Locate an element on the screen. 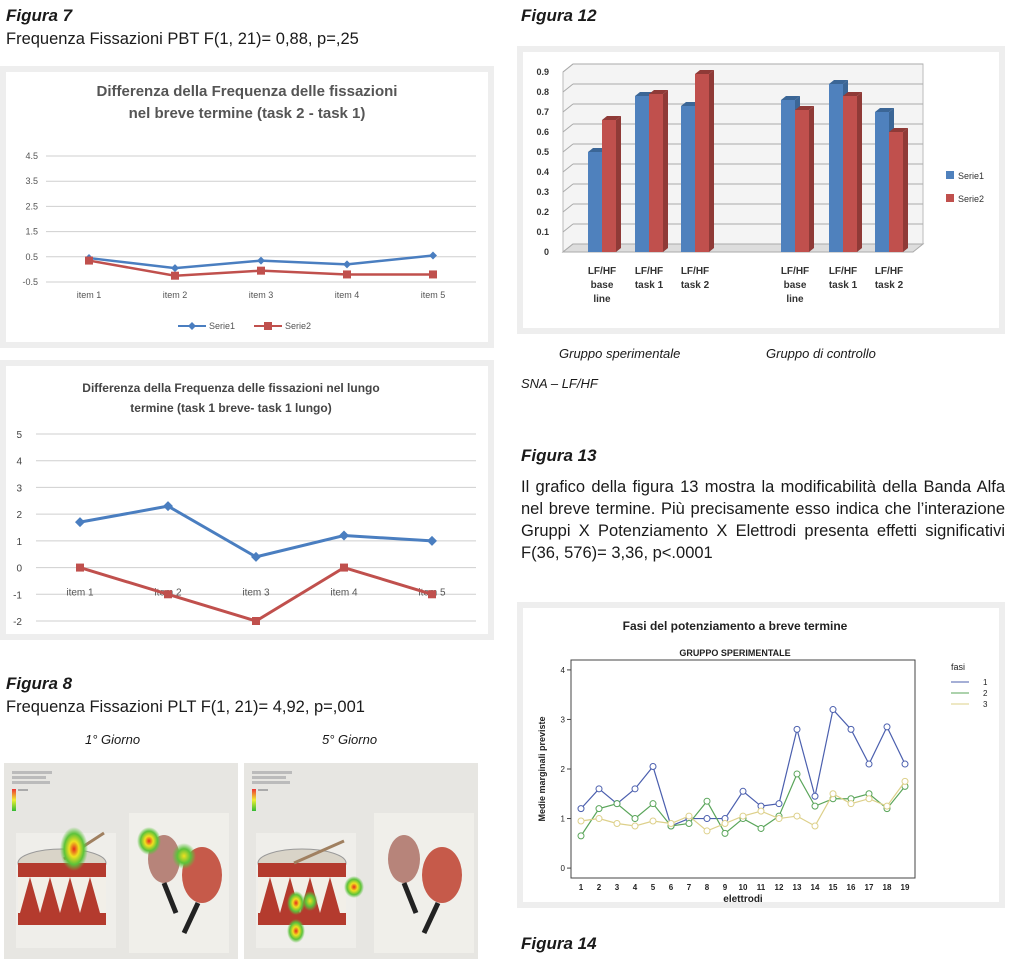 The width and height of the screenshot is (1024, 974). chart1-legend-label: Serie2 is located at coordinates (298, 326).